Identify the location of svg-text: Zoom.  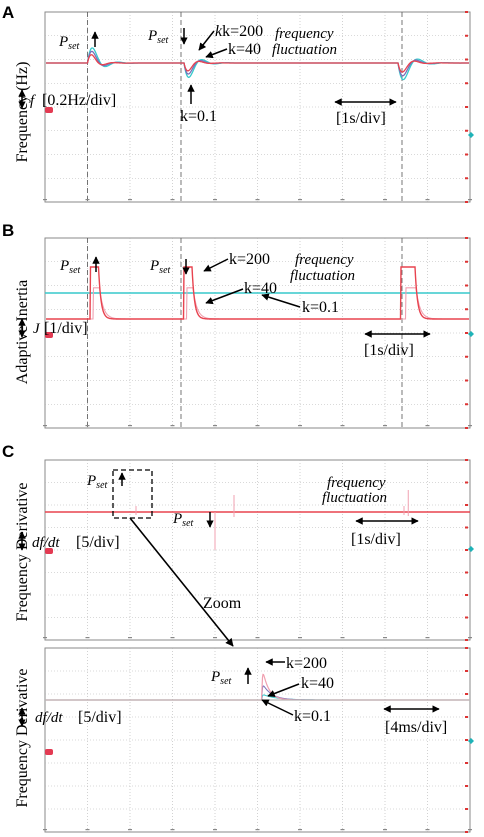
(222, 603).